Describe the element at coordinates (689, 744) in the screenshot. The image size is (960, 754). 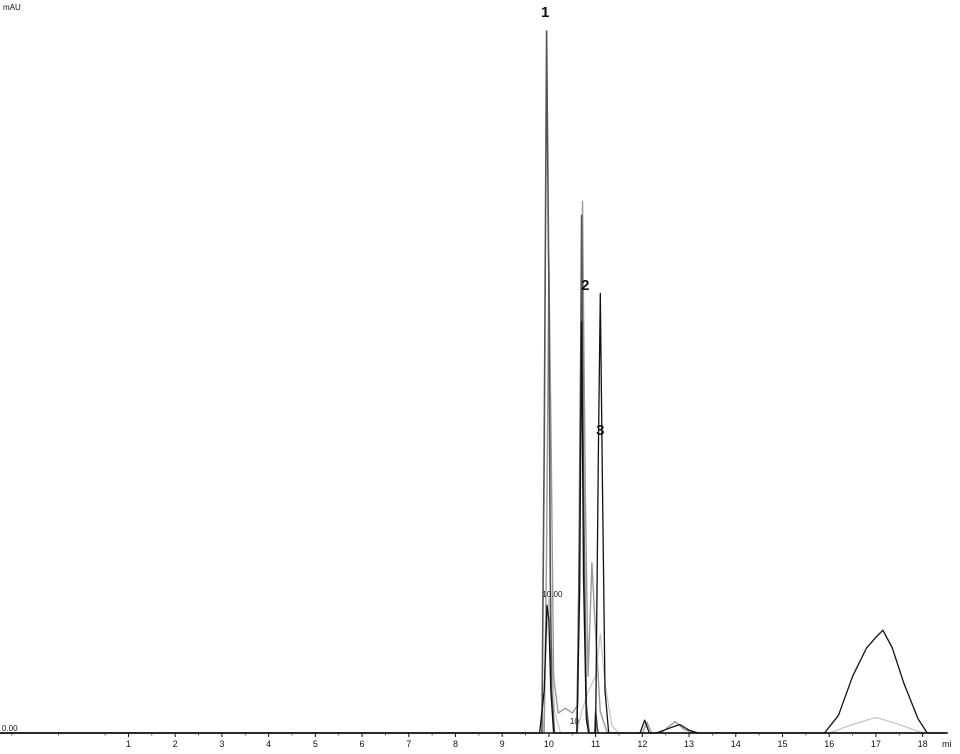
I see `x-tick-label: 13` at that location.